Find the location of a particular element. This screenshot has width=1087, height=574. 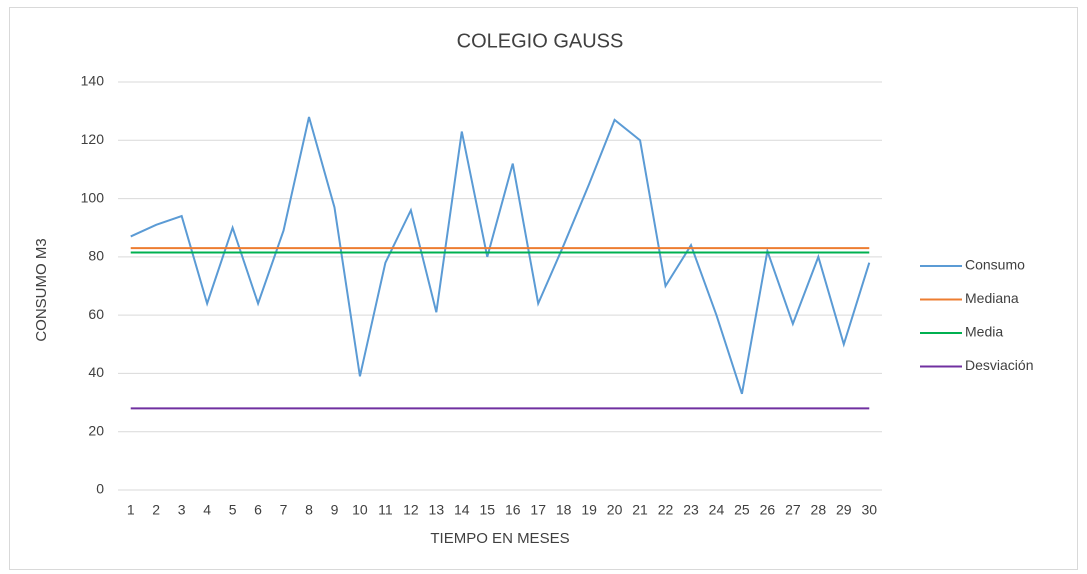

x-tick-label: 11 is located at coordinates (385, 510).